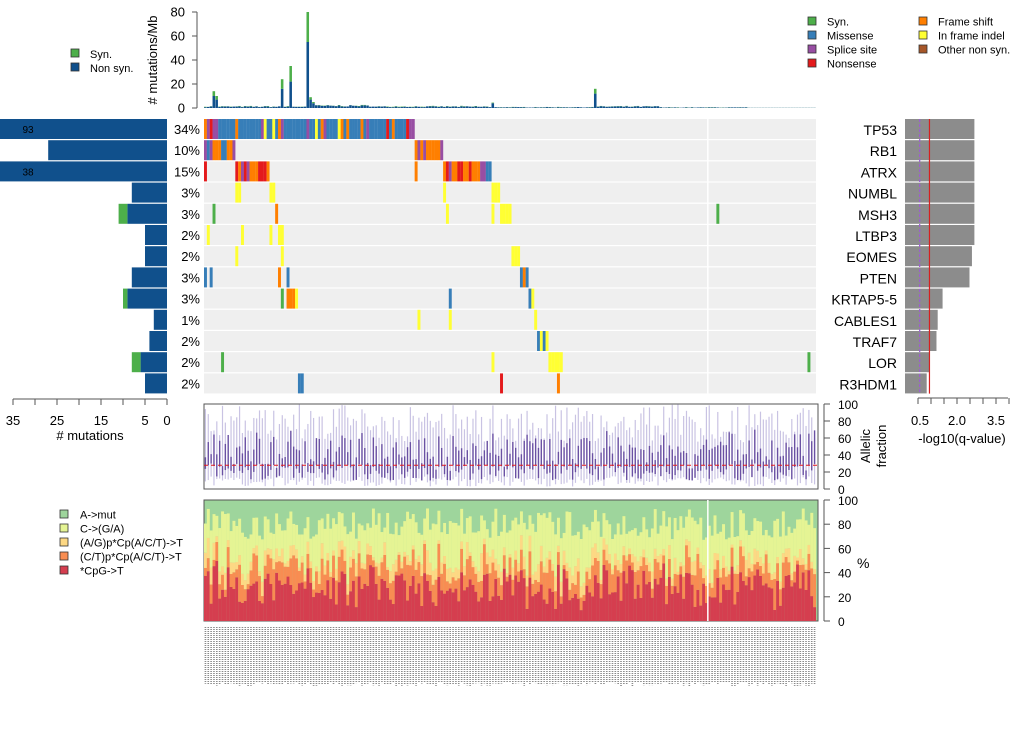 Image resolution: width=1020 pixels, height=732 pixels. I want to click on gene-count-bar-label: 38, so click(28, 172).